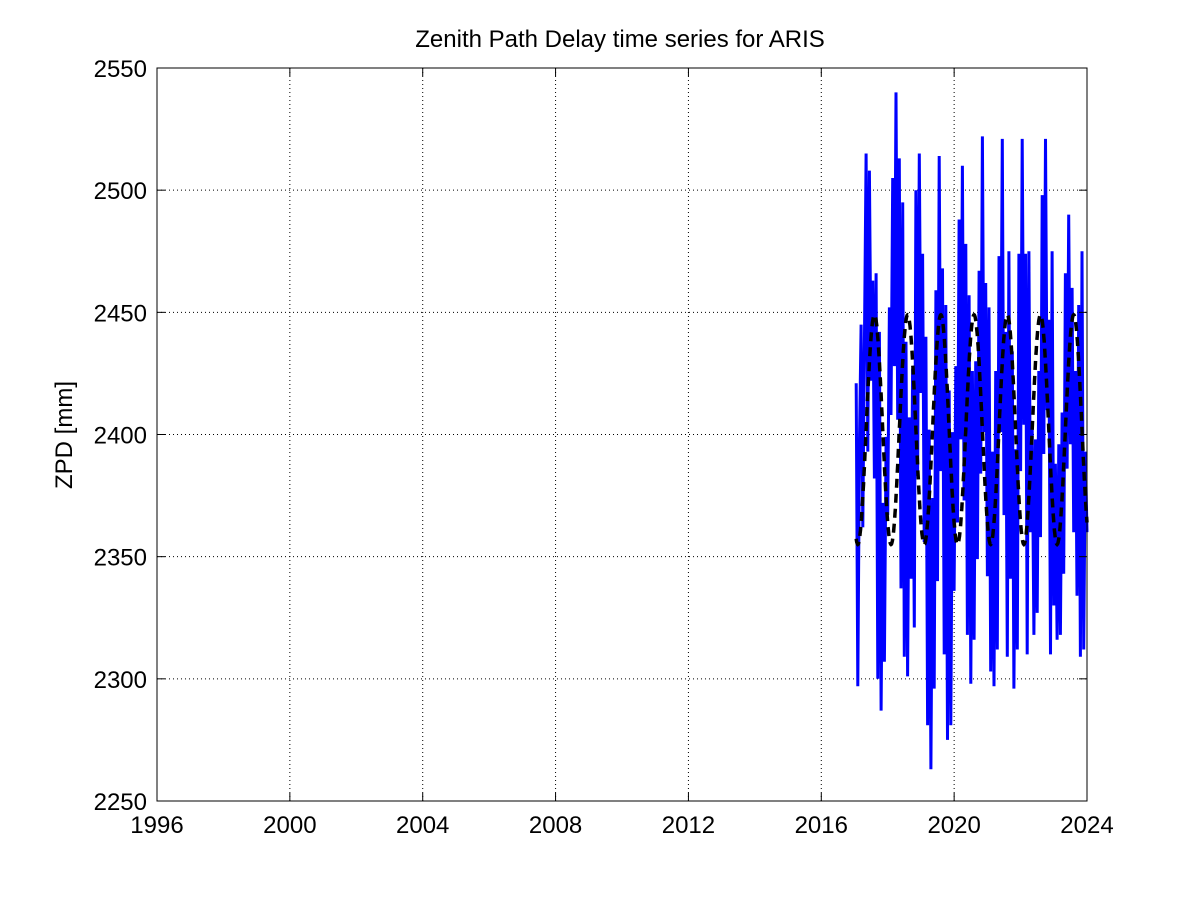  Describe the element at coordinates (953, 825) in the screenshot. I see `x-tick-label: 2020` at that location.